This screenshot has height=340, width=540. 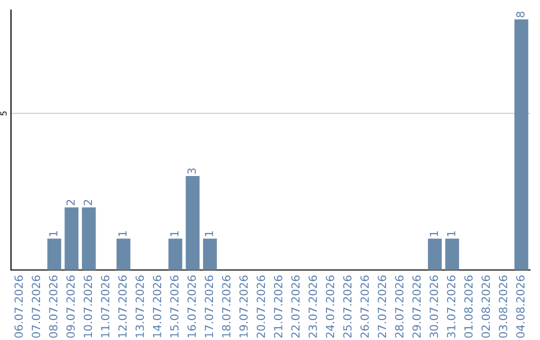 I want to click on x-tick-label: 19.07.2026, so click(x=243, y=307).